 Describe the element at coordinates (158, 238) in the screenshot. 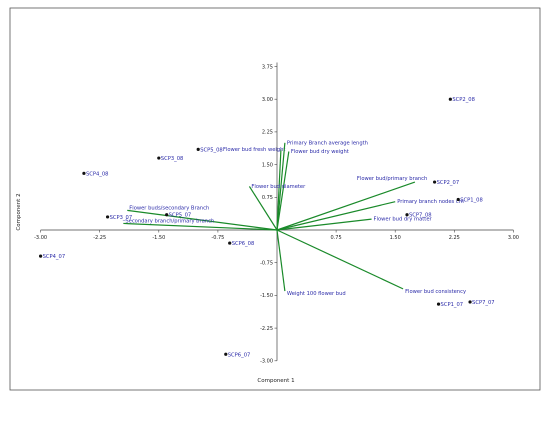

I see `x-tick-label: -1.50` at that location.